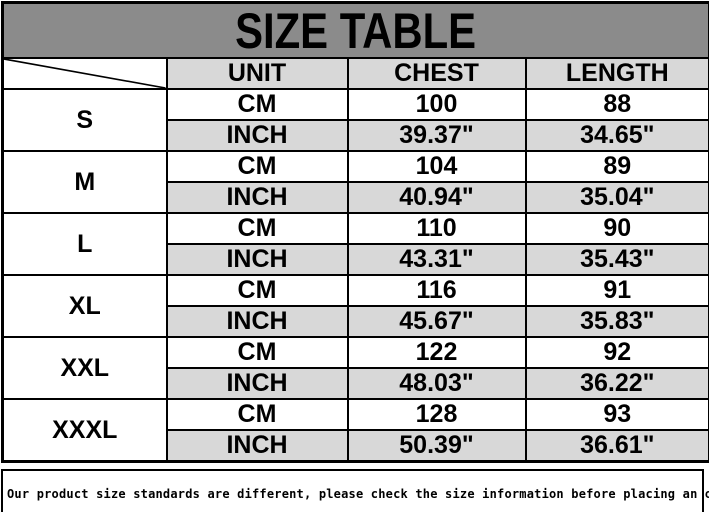 The width and height of the screenshot is (709, 512). What do you see at coordinates (616, 228) in the screenshot?
I see `length-value-cell: 90` at bounding box center [616, 228].